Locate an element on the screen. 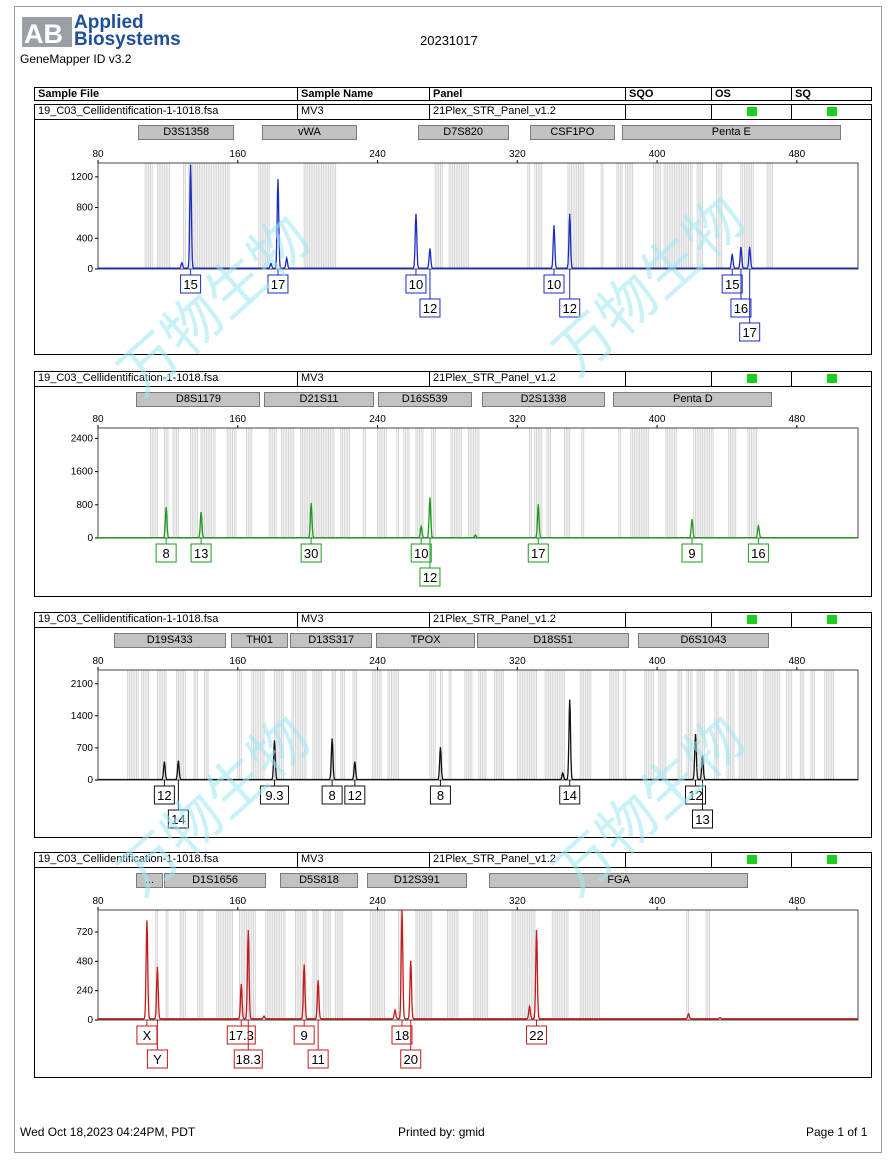 This screenshot has height=1162, width=889. y-tick-label: 400 is located at coordinates (84, 238).